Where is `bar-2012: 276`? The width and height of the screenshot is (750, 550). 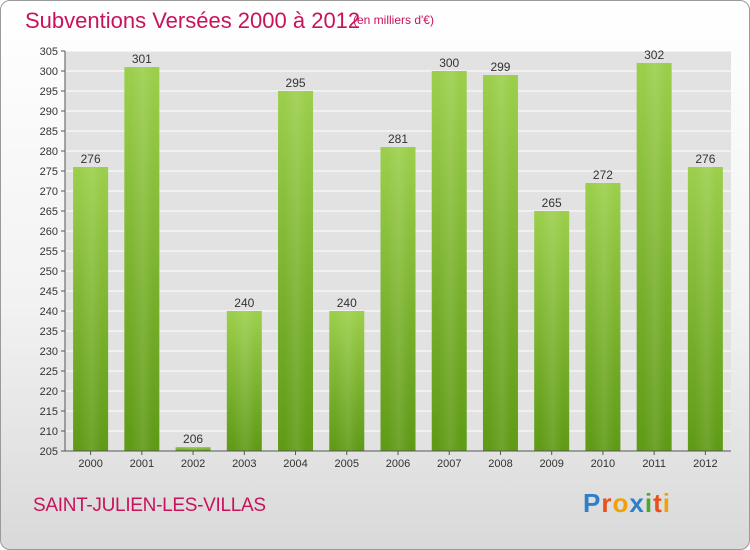
bar-2012: 276 is located at coordinates (705, 301).